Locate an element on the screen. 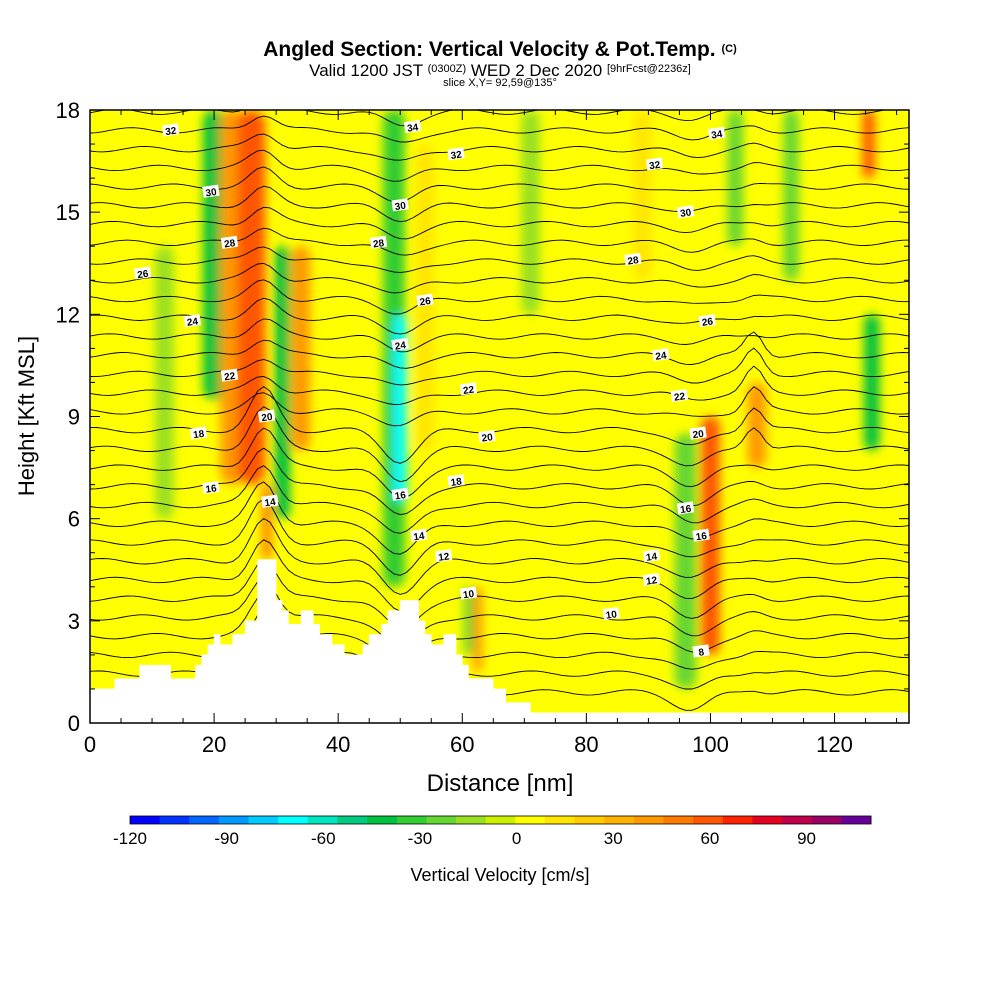 The image size is (1000, 1000). theta-label-19: 16 is located at coordinates (400, 495).